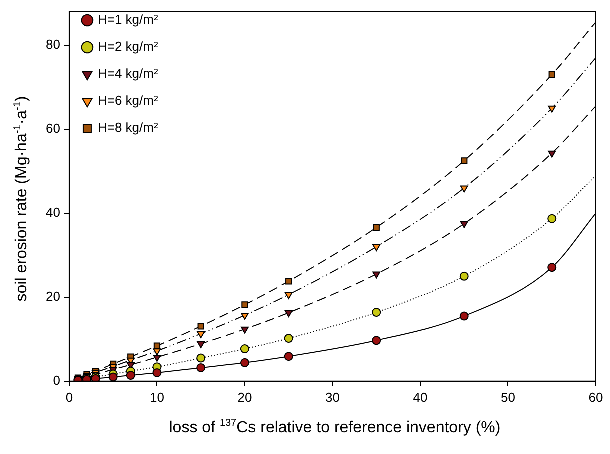  I want to click on x-tick-label: 0, so click(70, 397).